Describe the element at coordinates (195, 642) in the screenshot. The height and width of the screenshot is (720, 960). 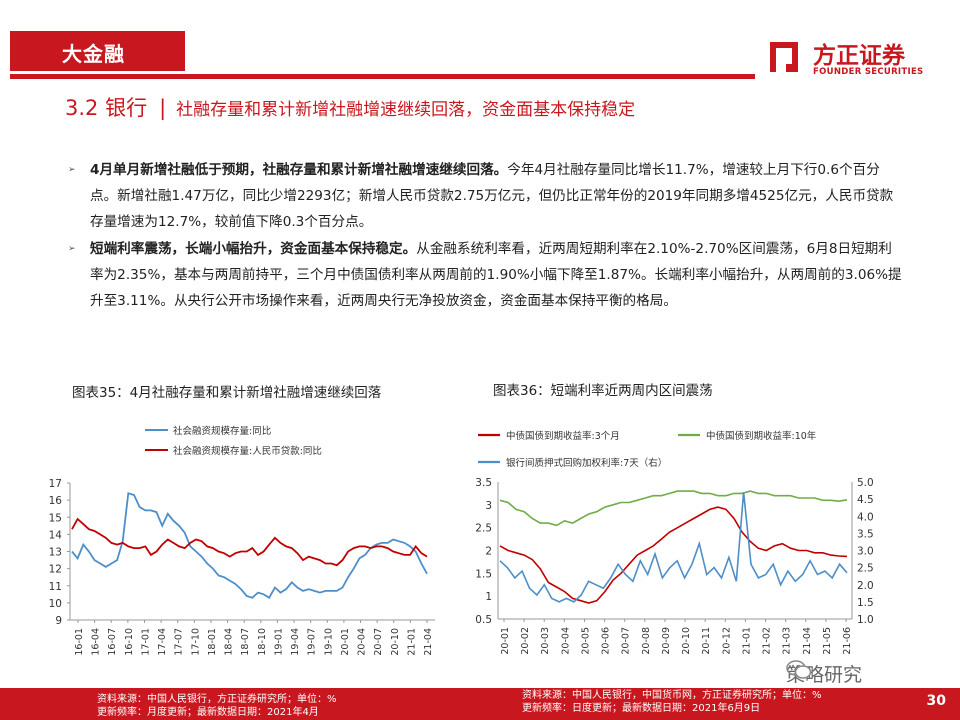
I see `x-tick-label: 17-10` at that location.